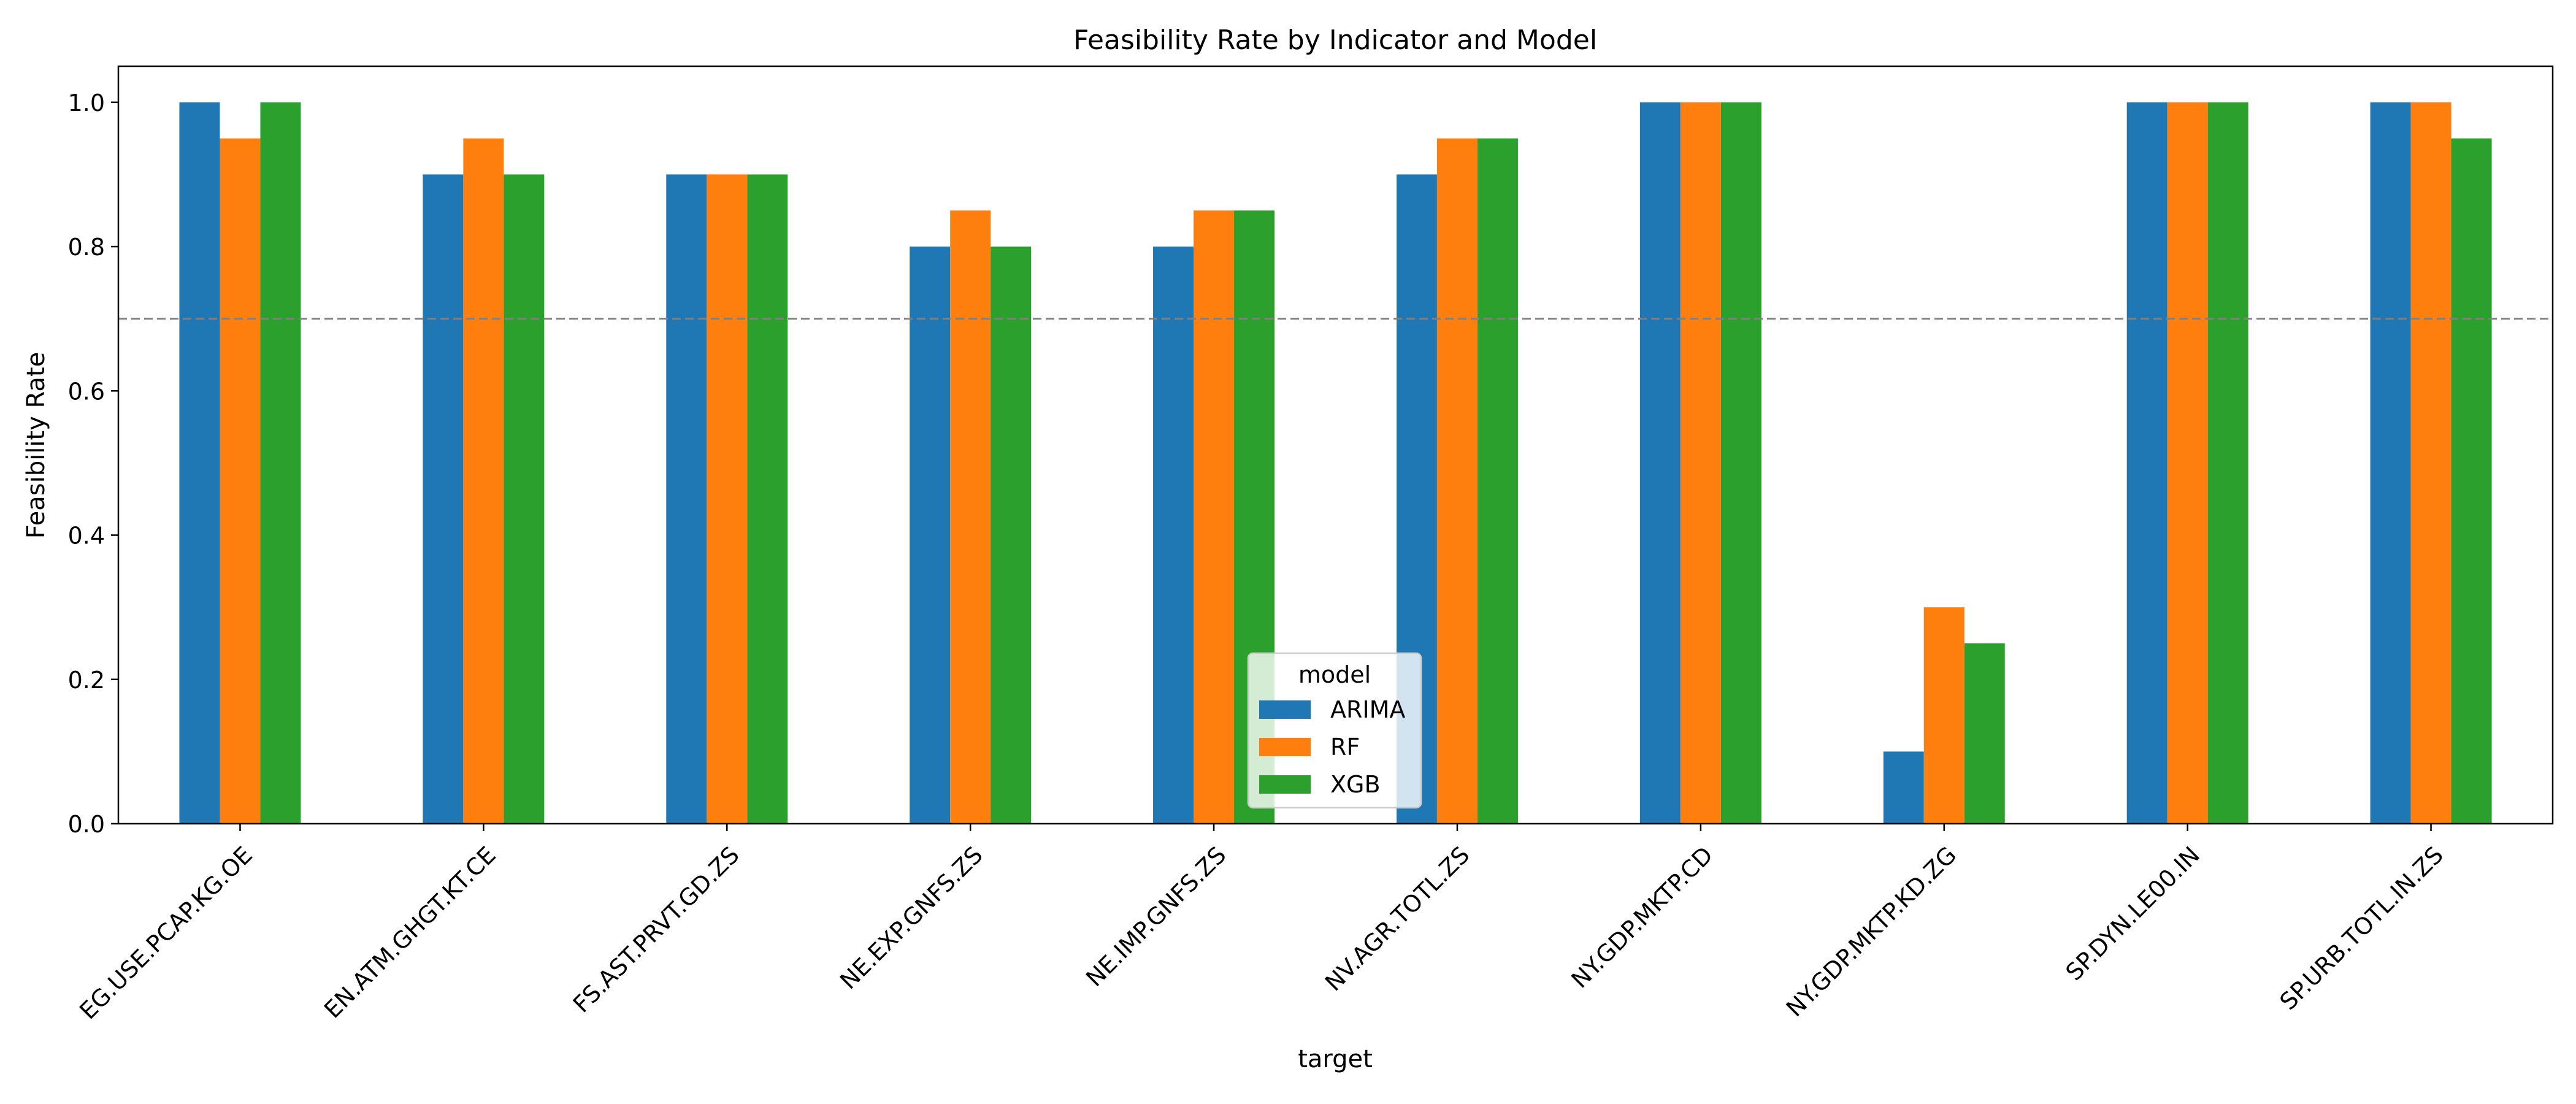 This screenshot has width=2576, height=1104. What do you see at coordinates (166, 933) in the screenshot?
I see `x-tick-label-0: EG.USE.PCAP.KG.OE` at bounding box center [166, 933].